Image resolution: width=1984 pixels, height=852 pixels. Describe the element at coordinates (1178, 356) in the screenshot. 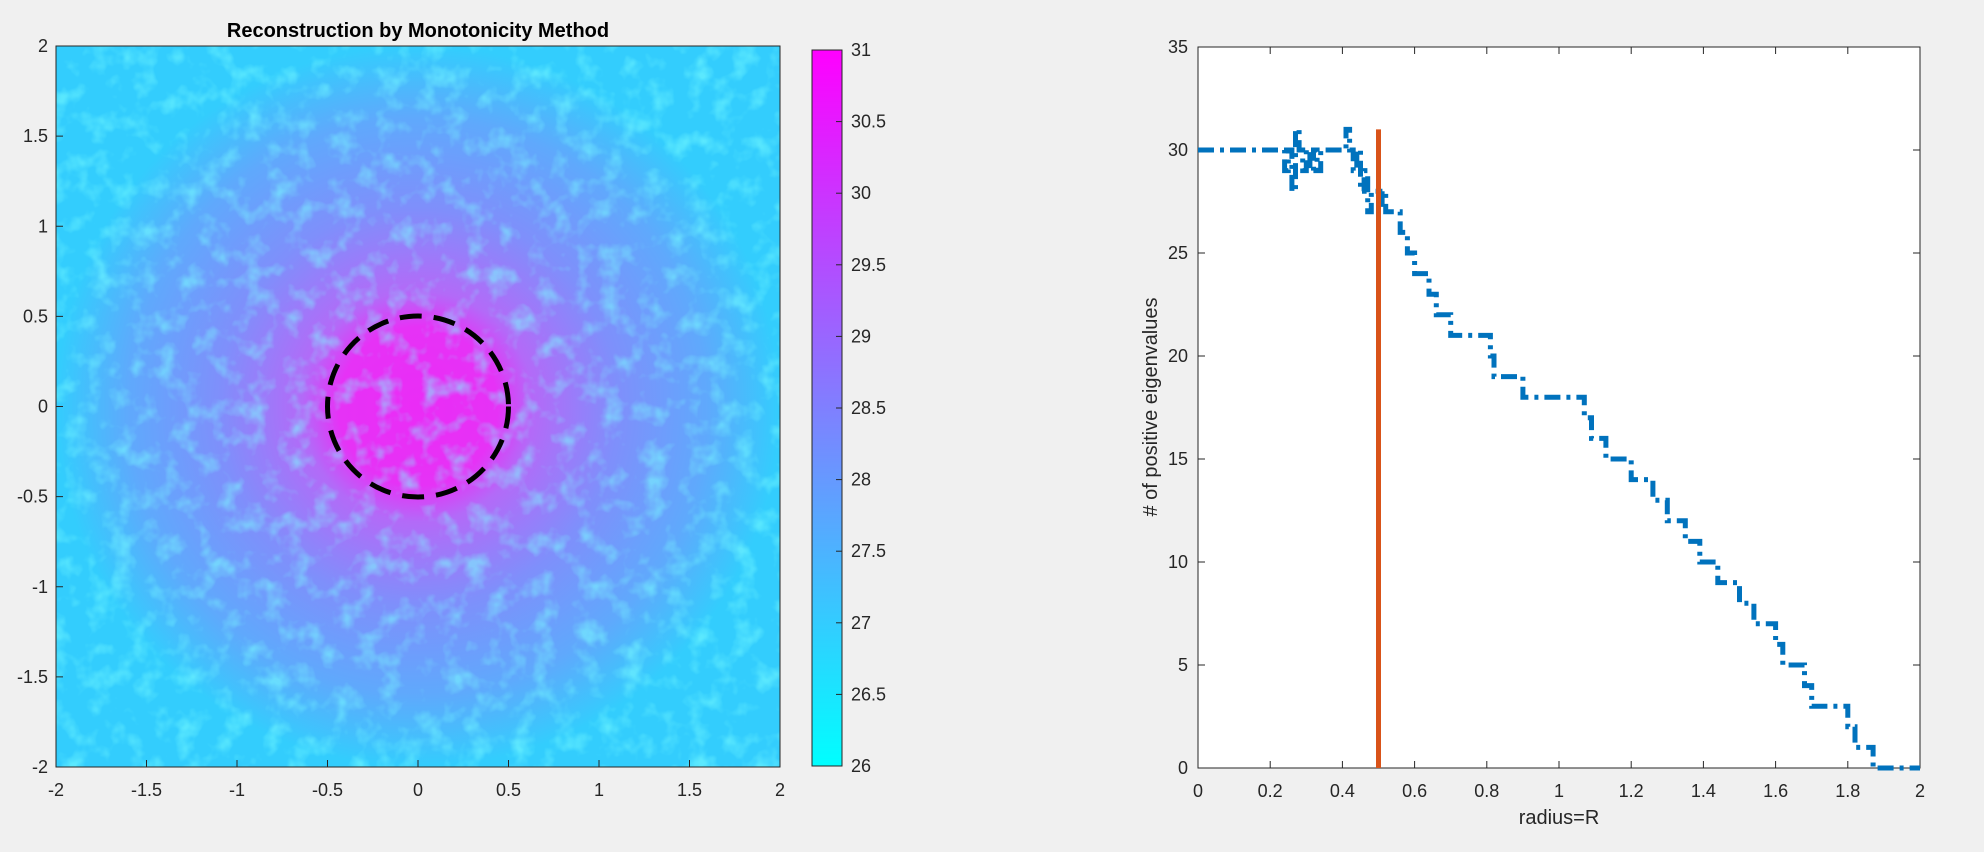

I see `line-y-tick-label: 20` at that location.